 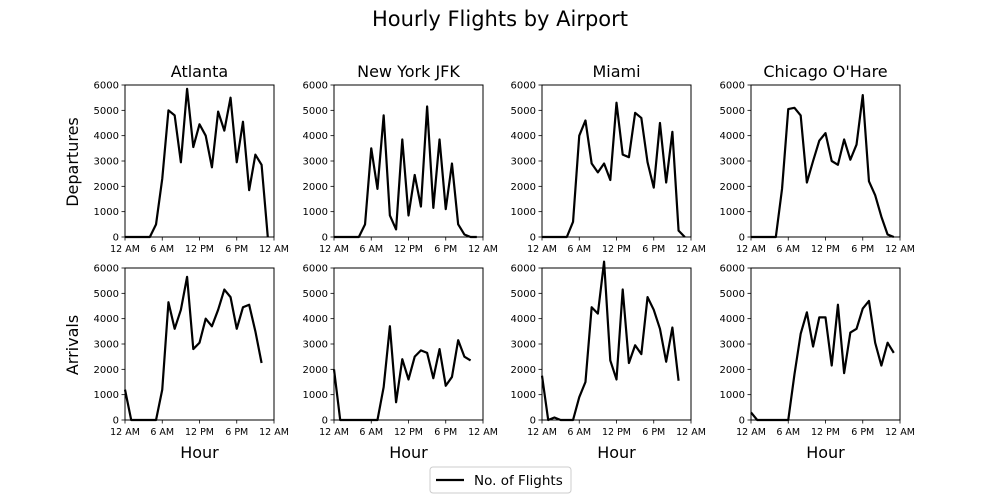 I want to click on legend-box, so click(x=500, y=480).